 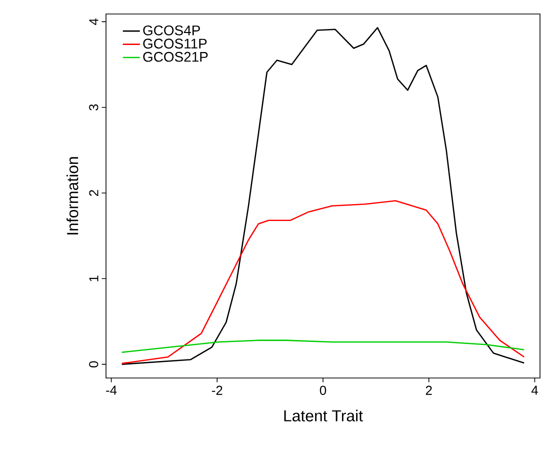 I want to click on y-tick-label: 4, so click(x=93, y=22).